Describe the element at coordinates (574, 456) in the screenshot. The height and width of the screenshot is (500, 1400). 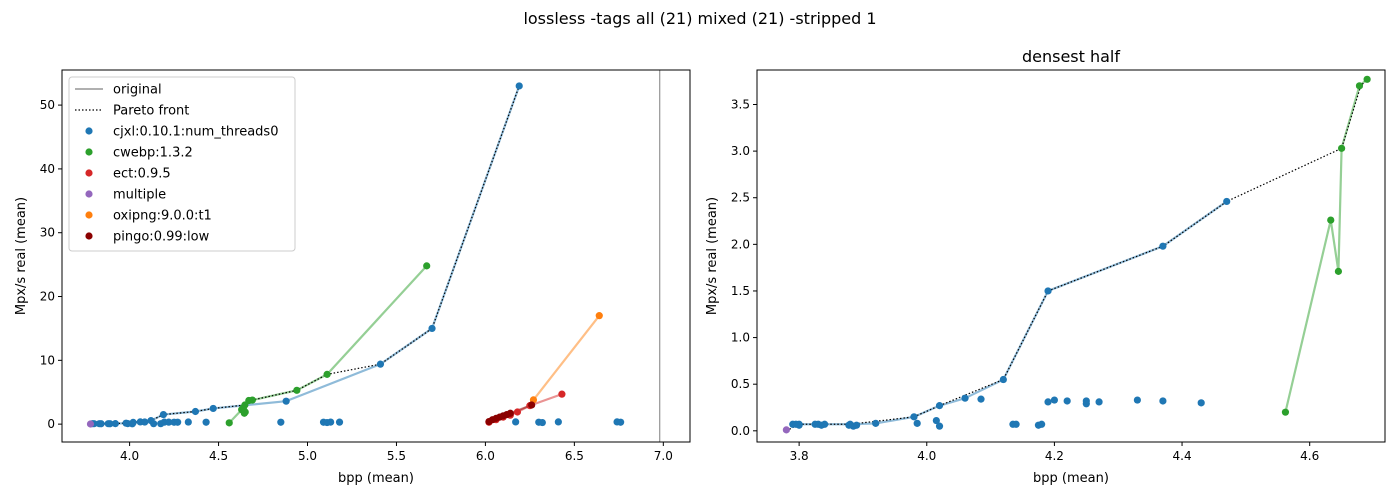
I see `left-xtick-label: 6.5` at that location.